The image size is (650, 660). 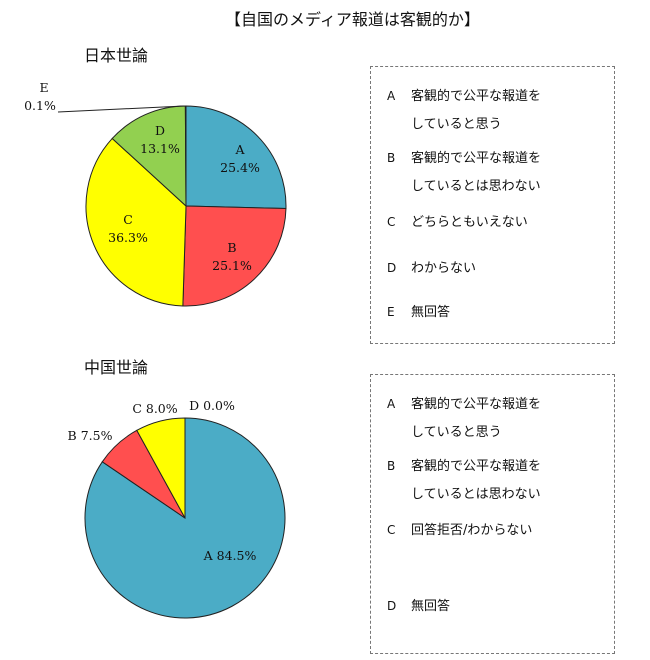 What do you see at coordinates (230, 555) in the screenshot?
I see `china-label-a: A 84.5%` at bounding box center [230, 555].